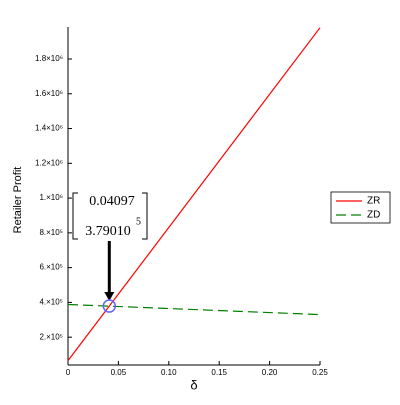  What do you see at coordinates (49, 128) in the screenshot?
I see `y-tick-label: 1.4×10⁶` at bounding box center [49, 128].